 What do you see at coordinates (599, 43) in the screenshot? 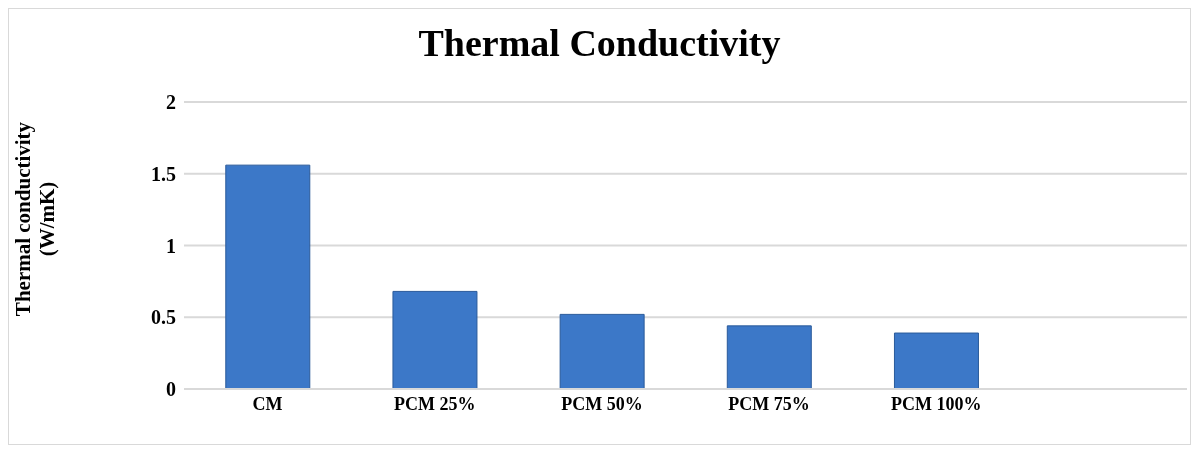
I see `chart-title: Thermal Conductivity` at bounding box center [599, 43].